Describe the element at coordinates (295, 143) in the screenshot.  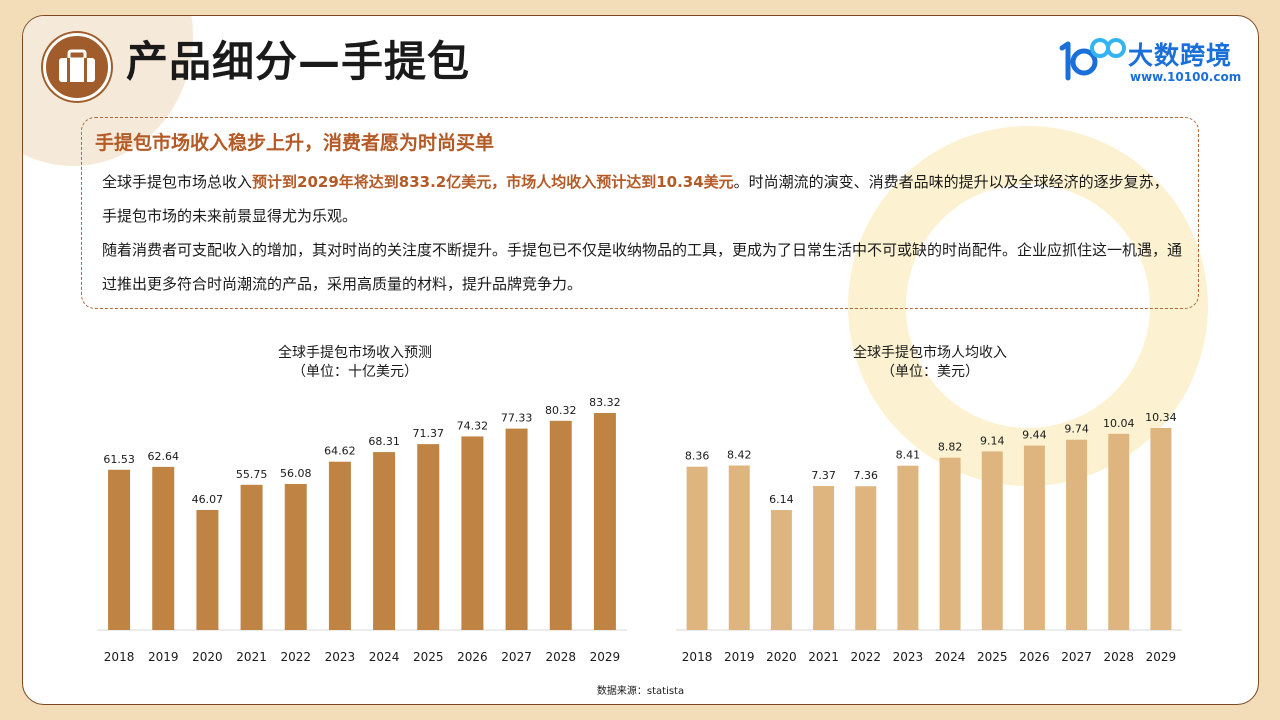
I see `summary-heading: 手提包市场收入稳步上升，消费者愿为时尚买单` at that location.